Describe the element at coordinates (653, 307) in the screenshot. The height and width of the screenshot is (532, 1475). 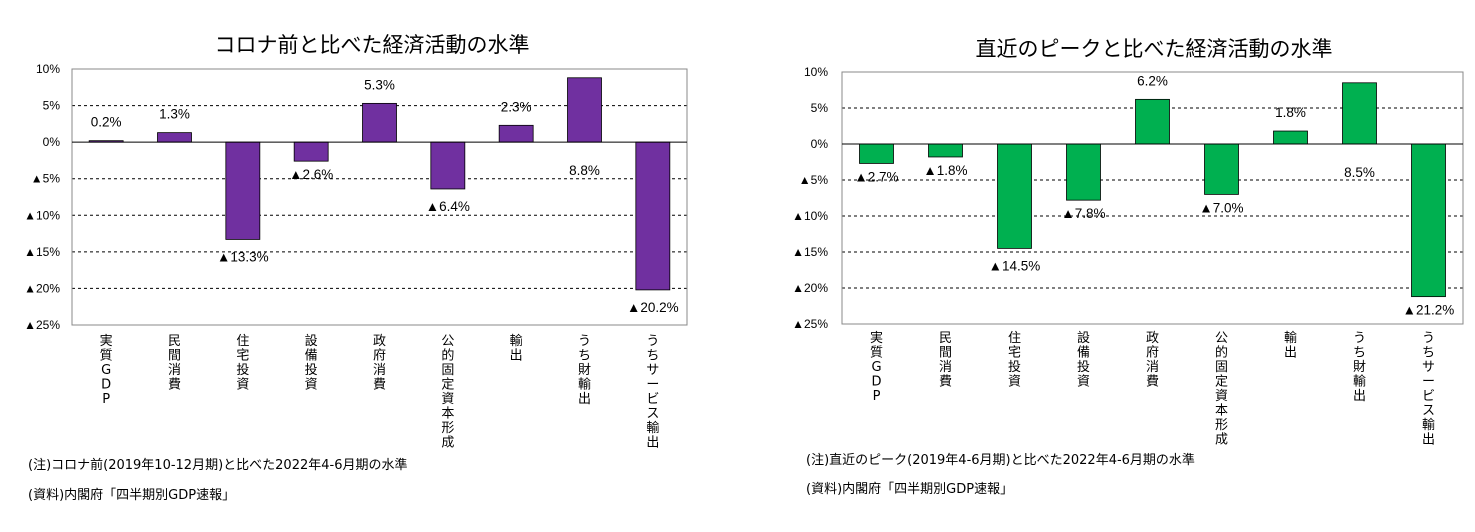
I see `value-label: ▲20.2%` at that location.